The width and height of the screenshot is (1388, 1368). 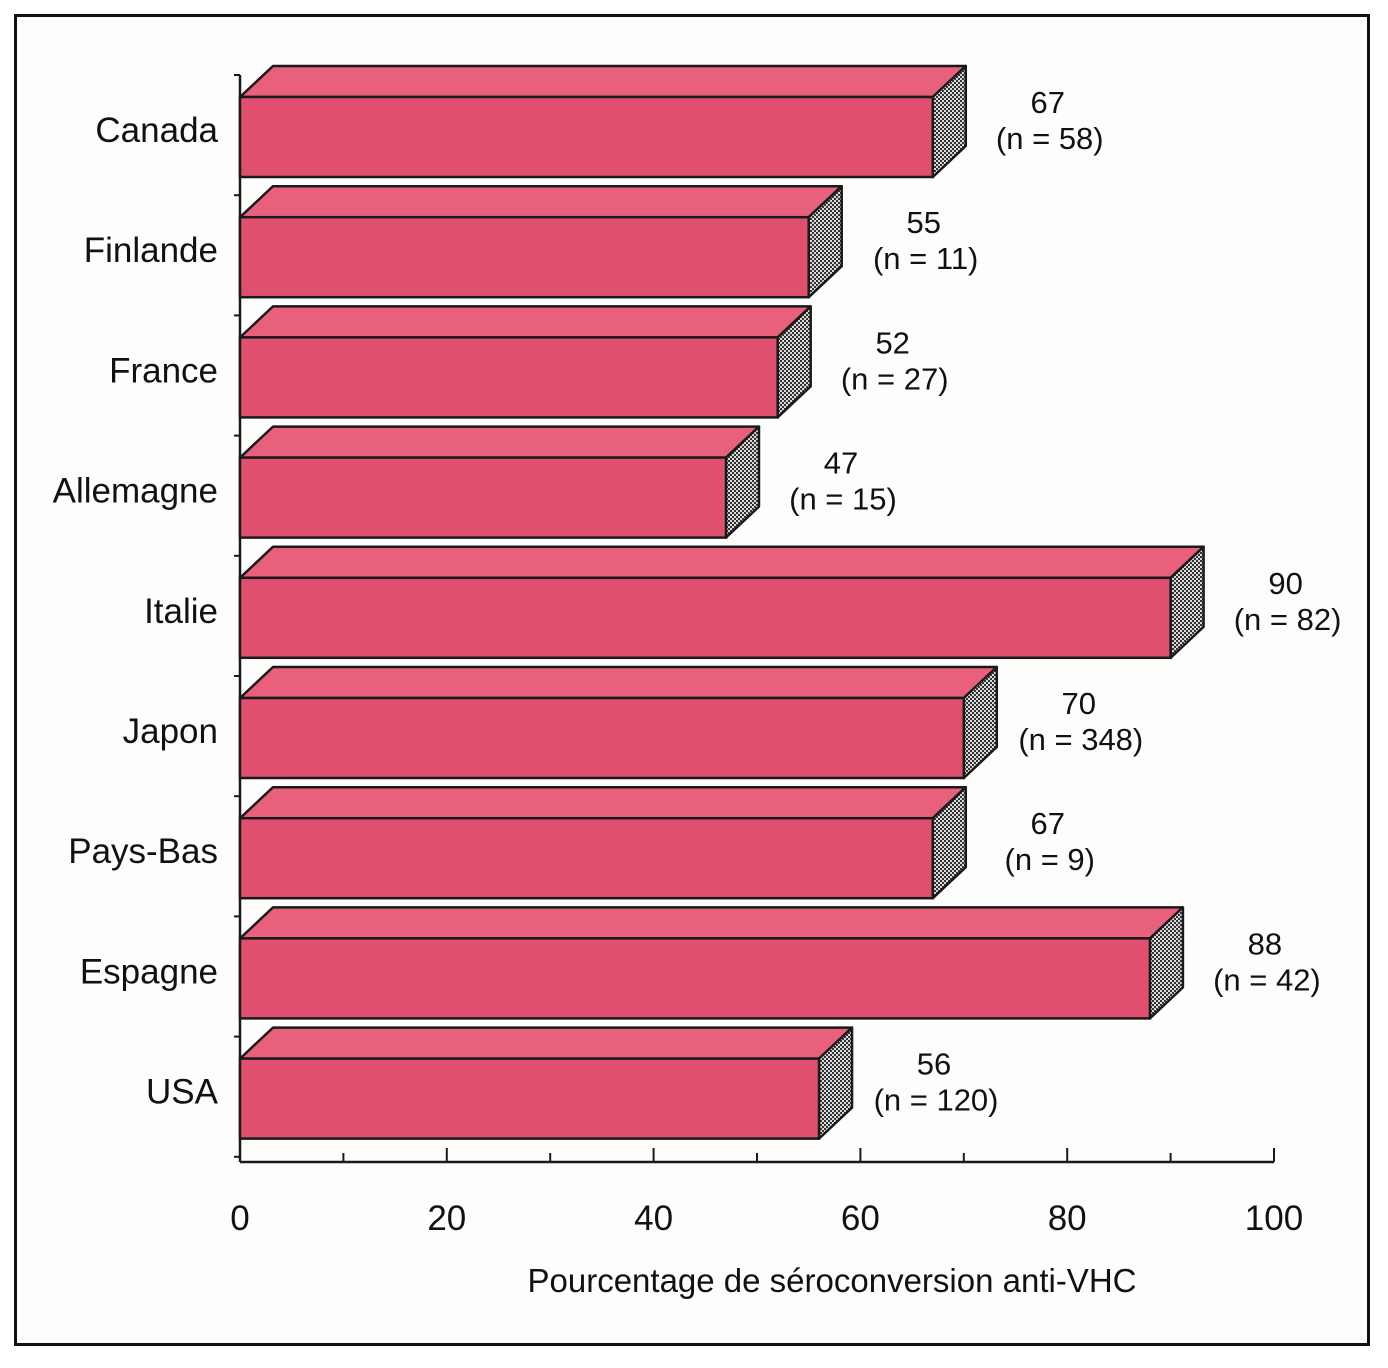 What do you see at coordinates (163, 370) in the screenshot?
I see `category-label: France` at bounding box center [163, 370].